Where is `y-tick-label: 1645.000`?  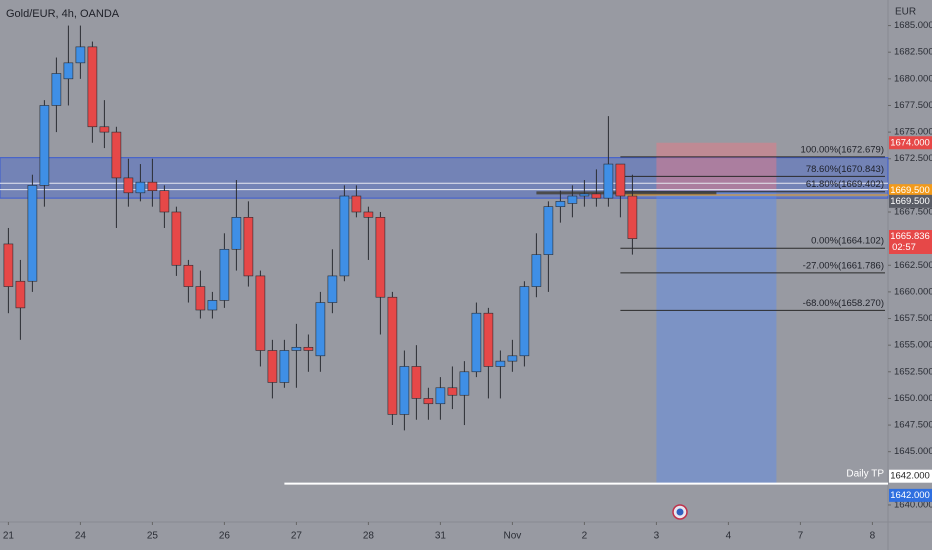
y-tick-label: 1645.000 is located at coordinates (913, 451).